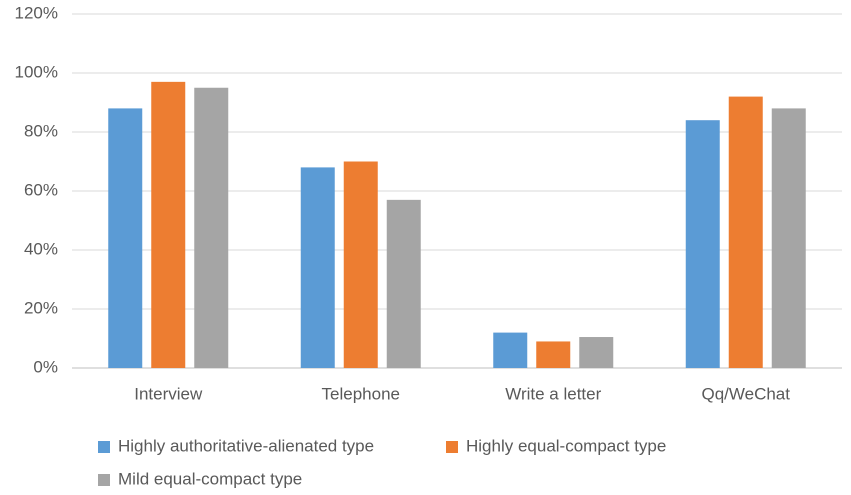 This screenshot has width=851, height=495. What do you see at coordinates (45, 366) in the screenshot?
I see `y-tick-label: 0%` at bounding box center [45, 366].